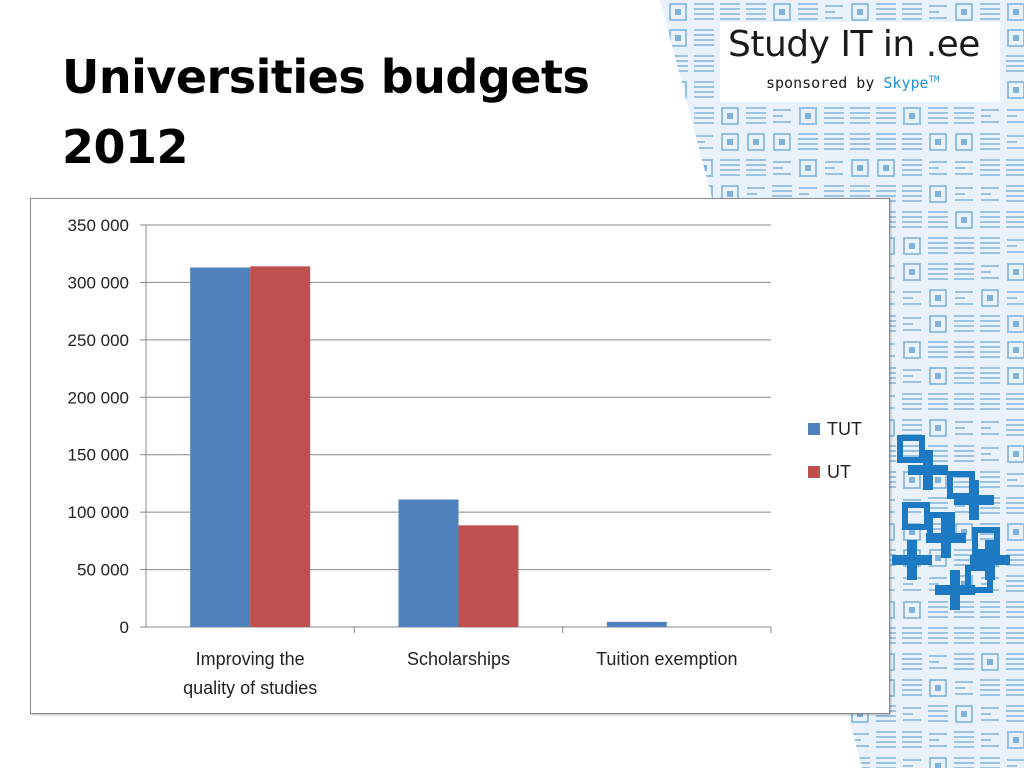 The height and width of the screenshot is (768, 1024). I want to click on x-category-label: Improving the quality of studies, so click(250, 673).